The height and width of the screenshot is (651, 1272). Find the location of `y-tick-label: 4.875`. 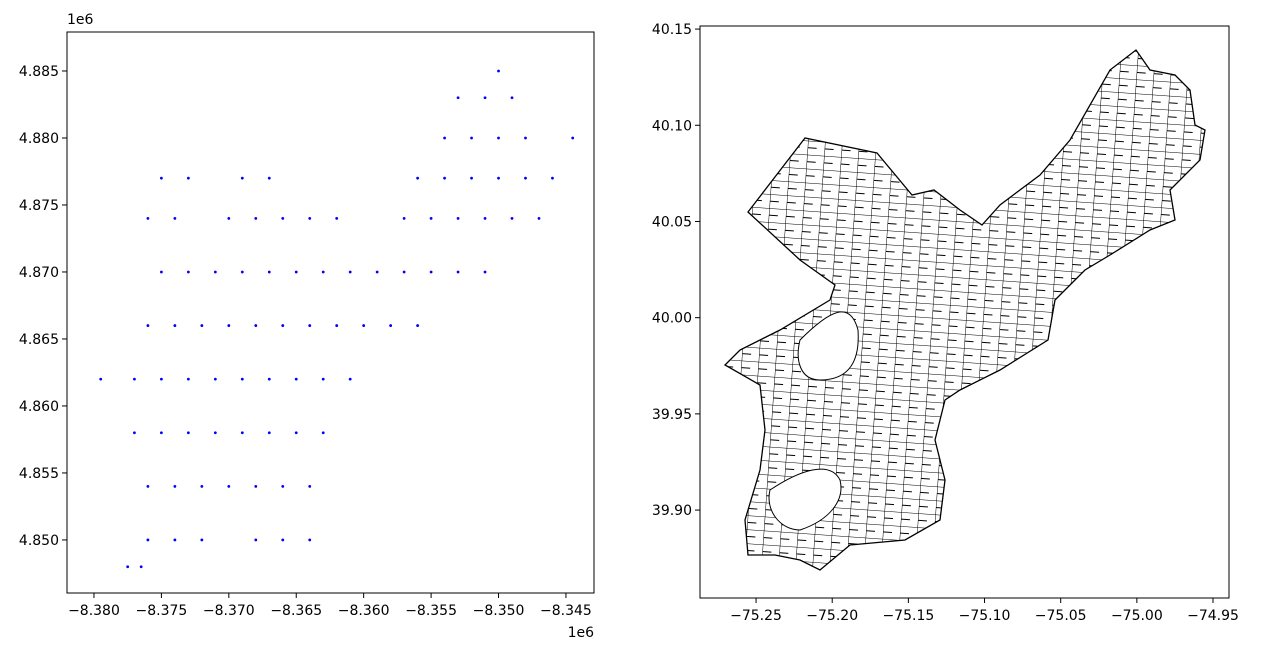

y-tick-label: 4.875 is located at coordinates (39, 206).